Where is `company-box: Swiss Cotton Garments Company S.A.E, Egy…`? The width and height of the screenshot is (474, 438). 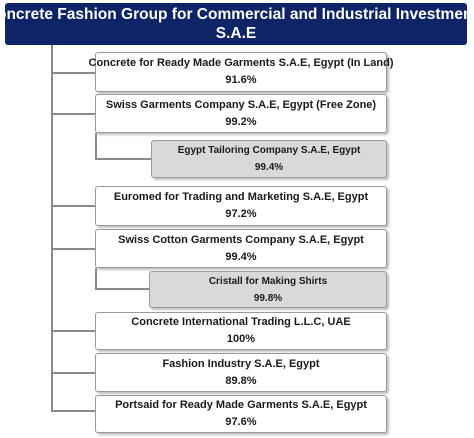
company-box: Swiss Cotton Garments Company S.A.E, Egy… is located at coordinates (241, 248).